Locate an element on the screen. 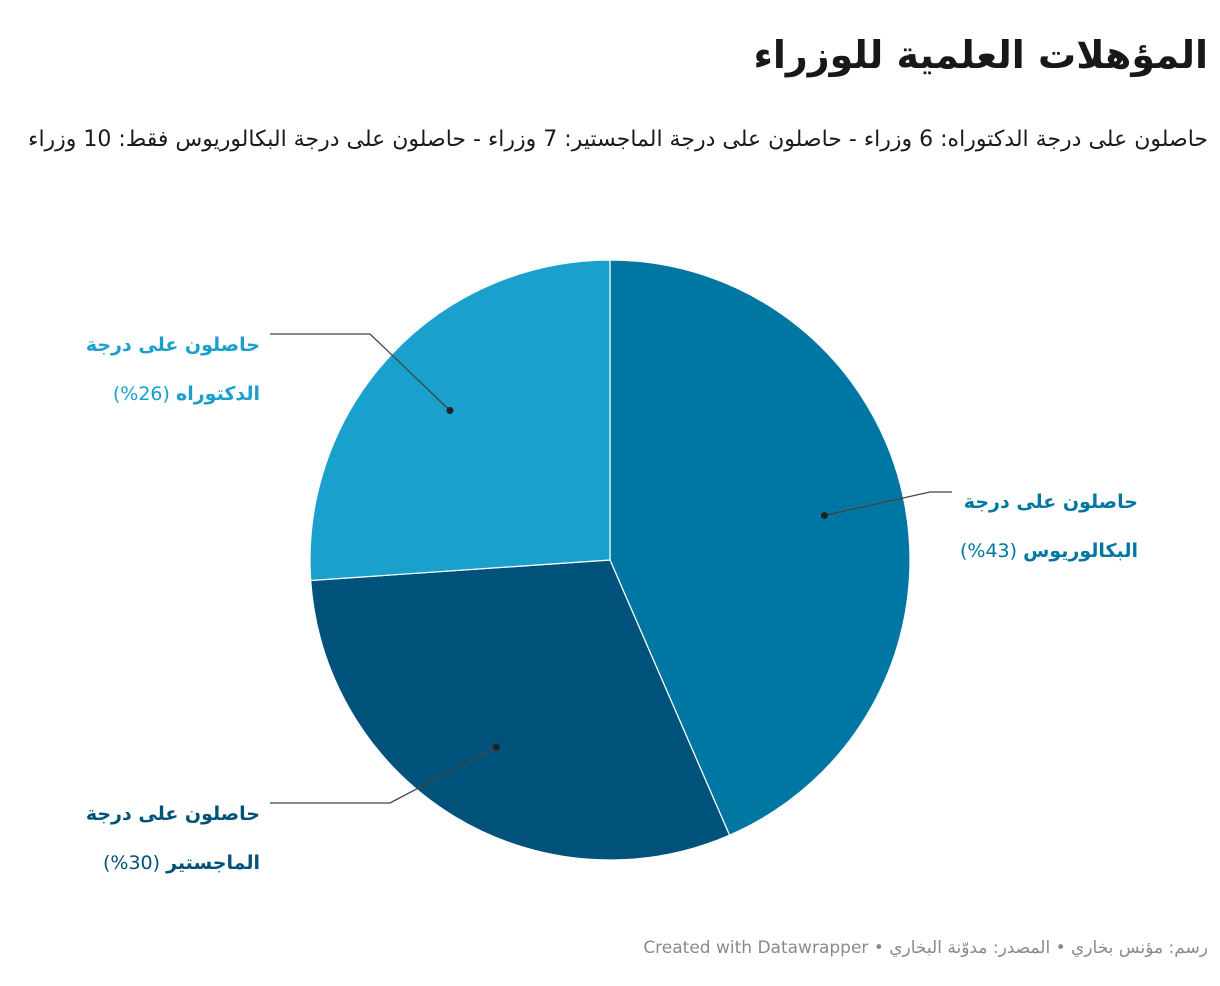  slice-percent: (26%) is located at coordinates (141, 394).